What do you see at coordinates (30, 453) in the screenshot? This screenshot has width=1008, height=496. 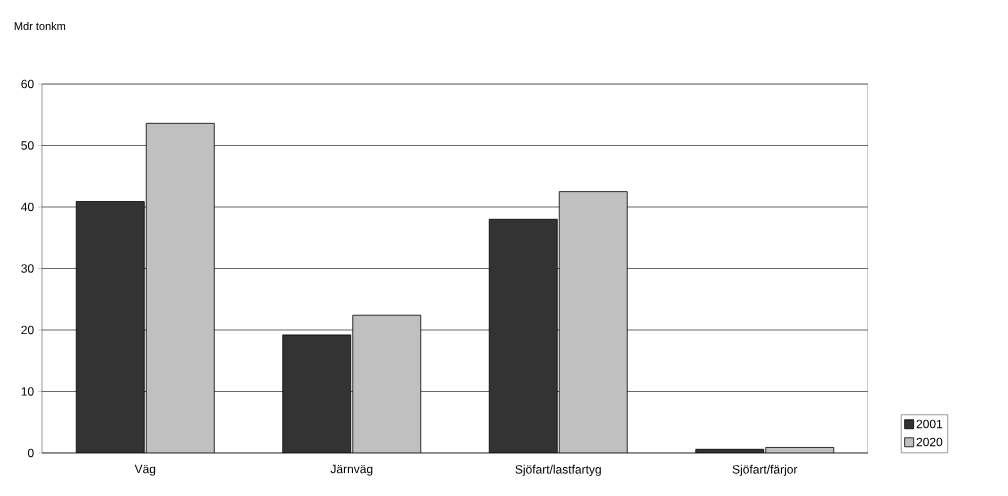 I see `y-tick-label: 0` at bounding box center [30, 453].